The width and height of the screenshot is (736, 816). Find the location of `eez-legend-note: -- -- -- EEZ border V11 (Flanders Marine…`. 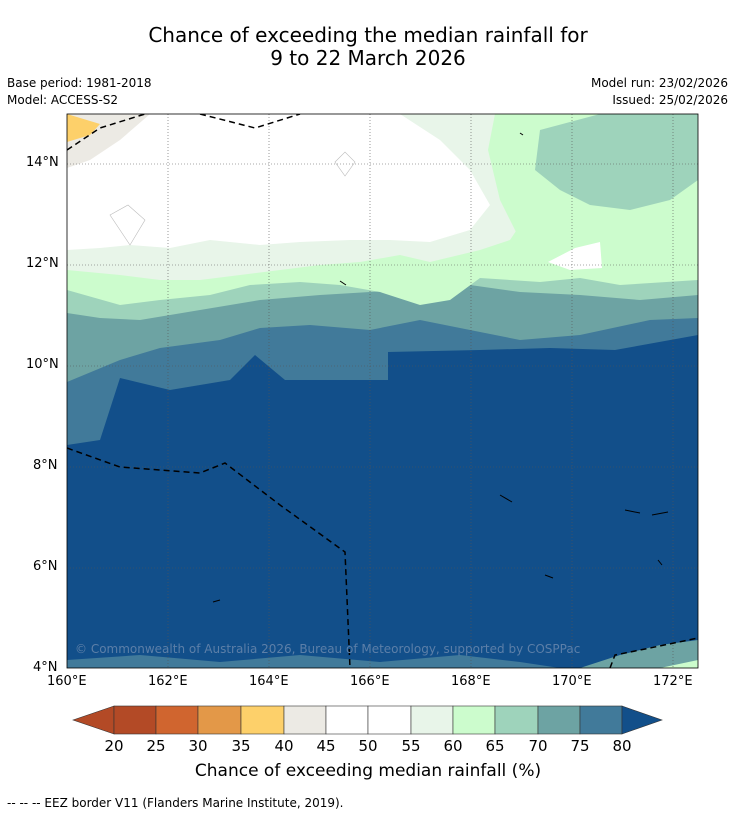

eez-legend-note: -- -- -- EEZ border V11 (Flanders Marine… is located at coordinates (175, 803).